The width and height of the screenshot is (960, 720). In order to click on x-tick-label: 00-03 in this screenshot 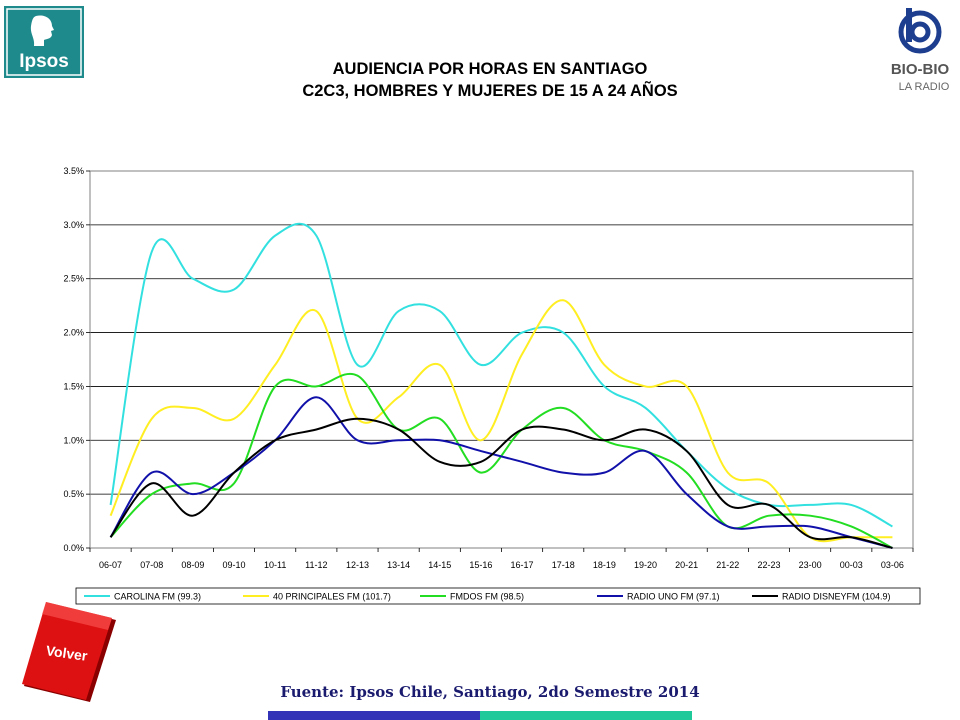, I will do `click(851, 565)`.